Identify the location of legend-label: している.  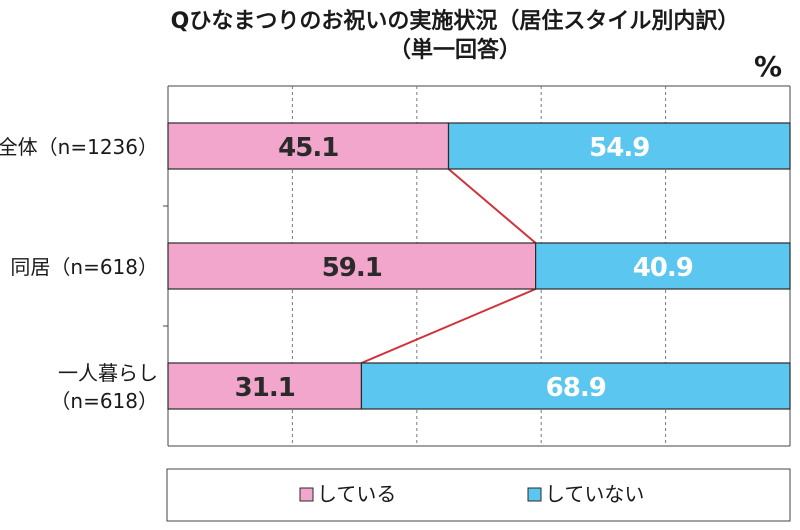
(356, 494).